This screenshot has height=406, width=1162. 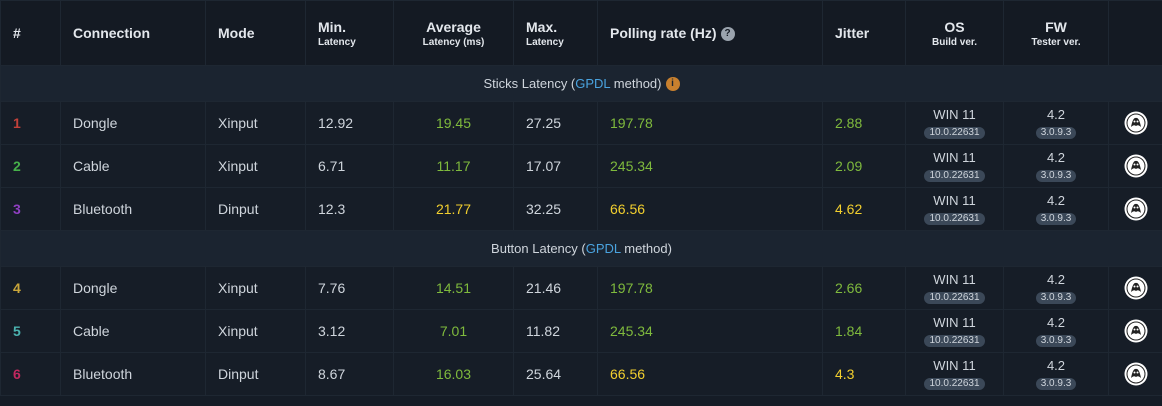 I want to click on column-title: Mode, so click(x=236, y=33).